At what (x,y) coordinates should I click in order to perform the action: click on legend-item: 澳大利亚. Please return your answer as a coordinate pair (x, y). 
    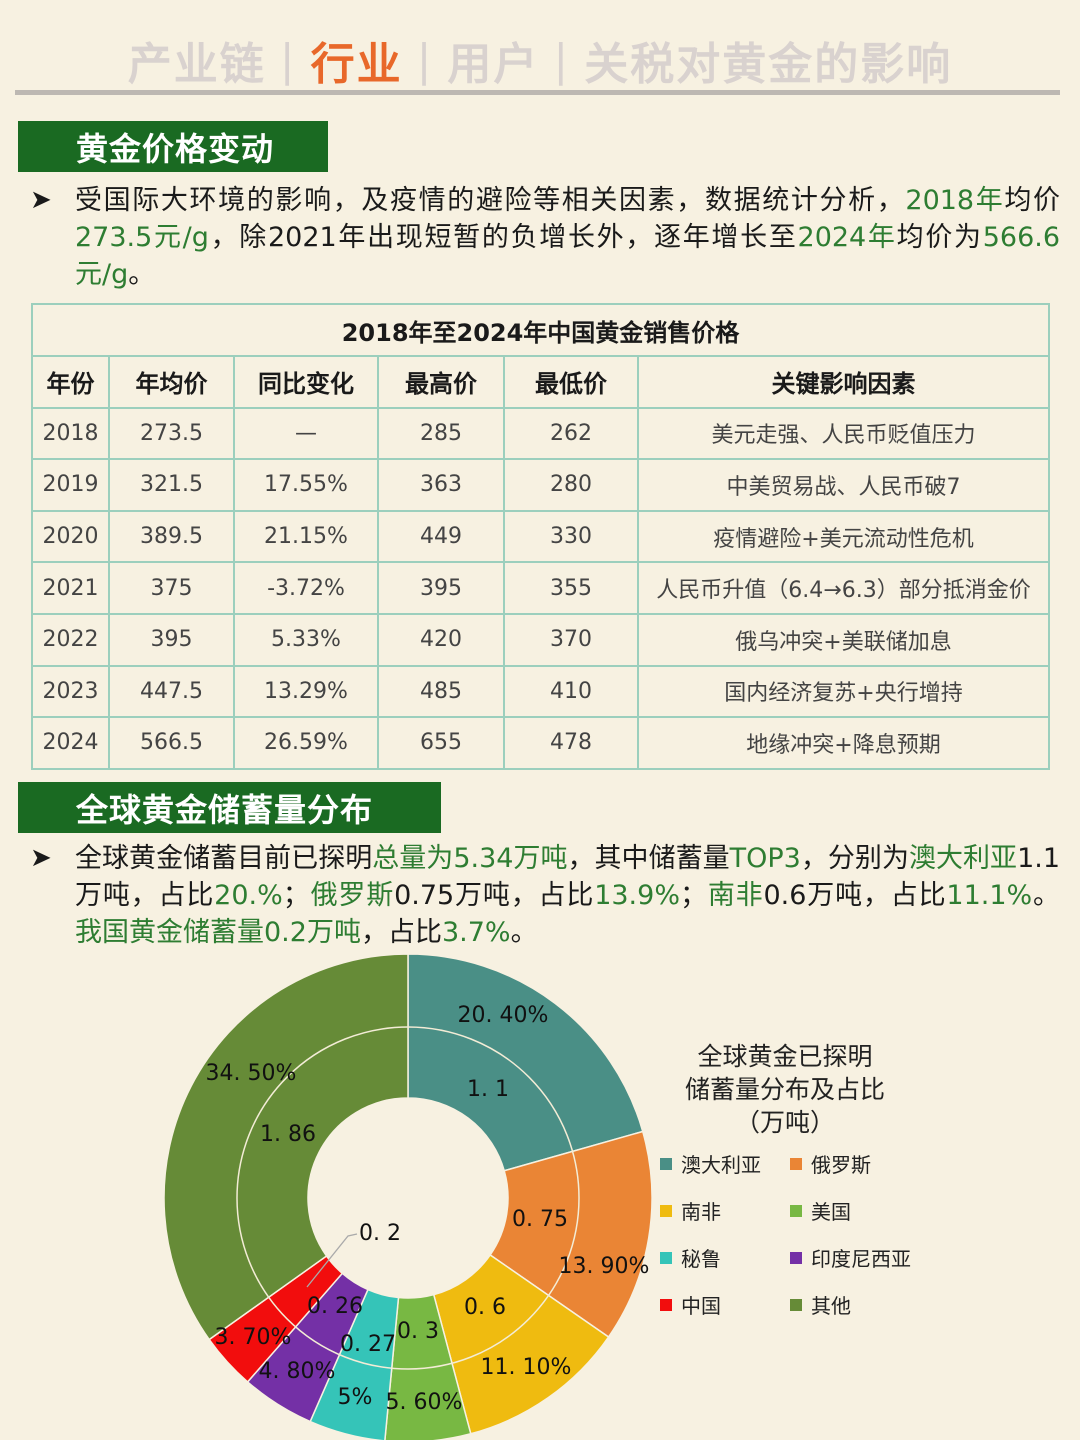
    Looking at the image, I should click on (725, 1163).